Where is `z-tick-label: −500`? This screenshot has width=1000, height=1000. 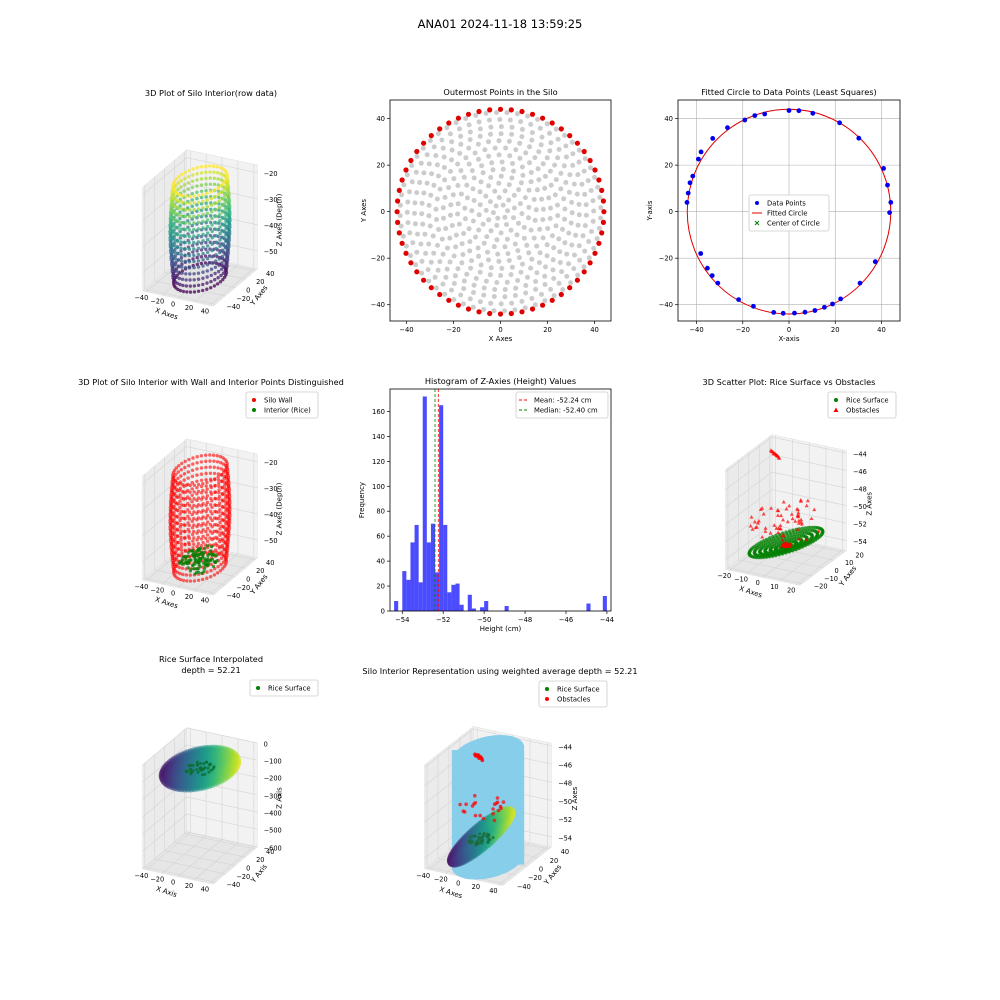 z-tick-label: −500 is located at coordinates (273, 831).